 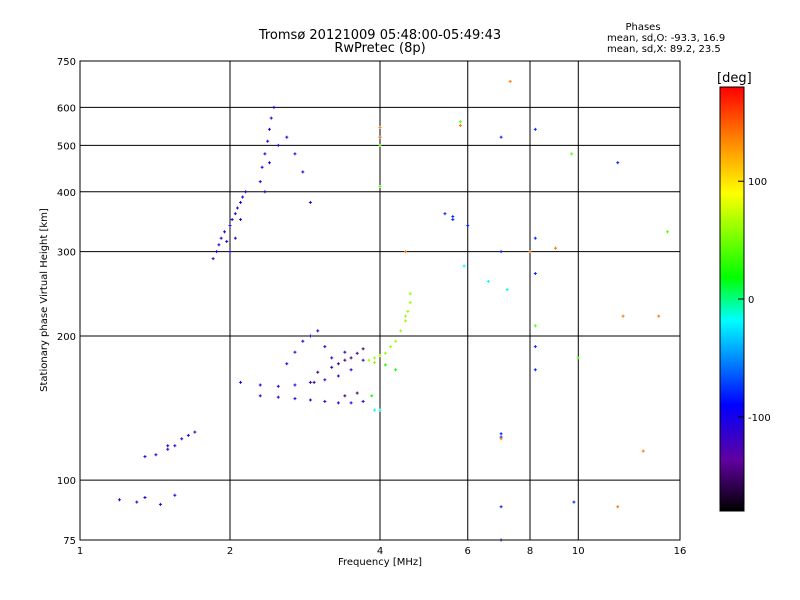 What do you see at coordinates (468, 551) in the screenshot?
I see `x-tick-label: 6` at bounding box center [468, 551].